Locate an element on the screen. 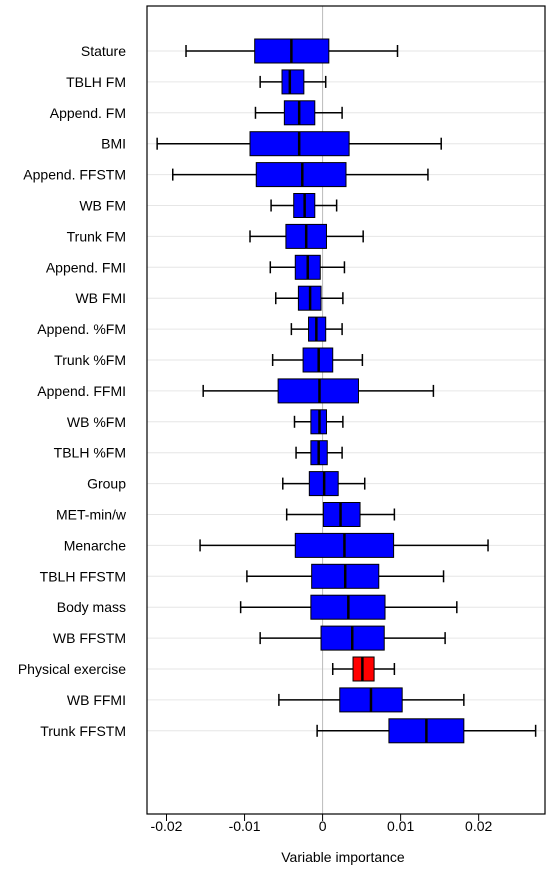 Image resolution: width=550 pixels, height=871 pixels. category-label: MET-min/w is located at coordinates (91, 515).